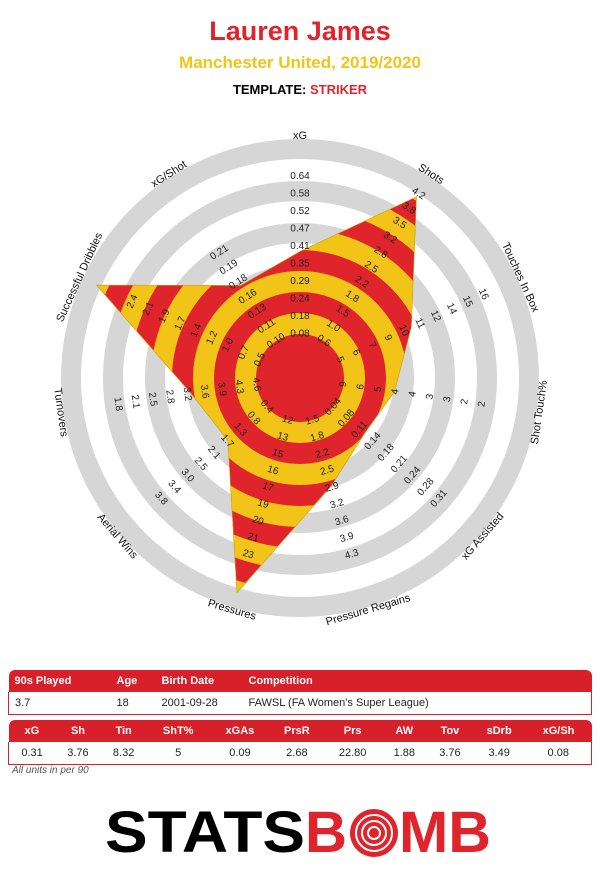 The image size is (600, 880). What do you see at coordinates (133, 302) in the screenshot?
I see `axis-tick-label: 2.4` at bounding box center [133, 302].